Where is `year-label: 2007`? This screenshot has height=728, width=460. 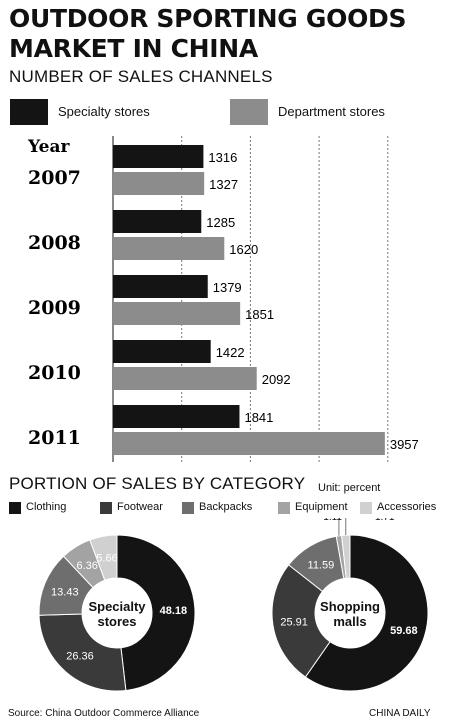 year-label: 2007 is located at coordinates (54, 178).